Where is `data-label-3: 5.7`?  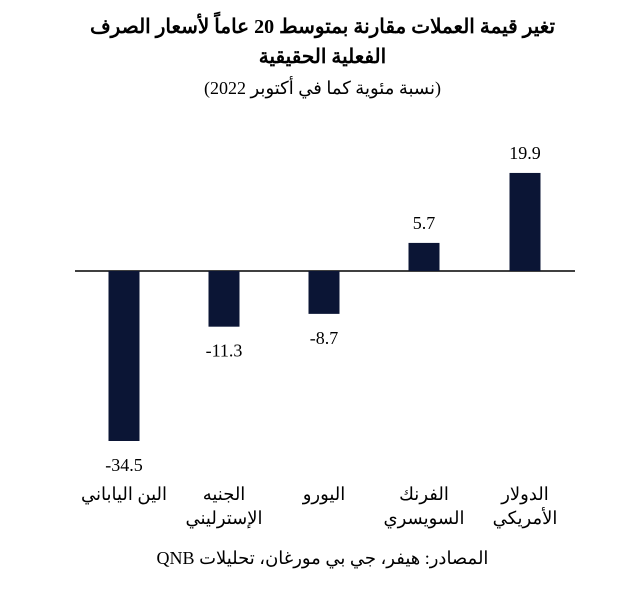 data-label-3: 5.7 is located at coordinates (424, 223).